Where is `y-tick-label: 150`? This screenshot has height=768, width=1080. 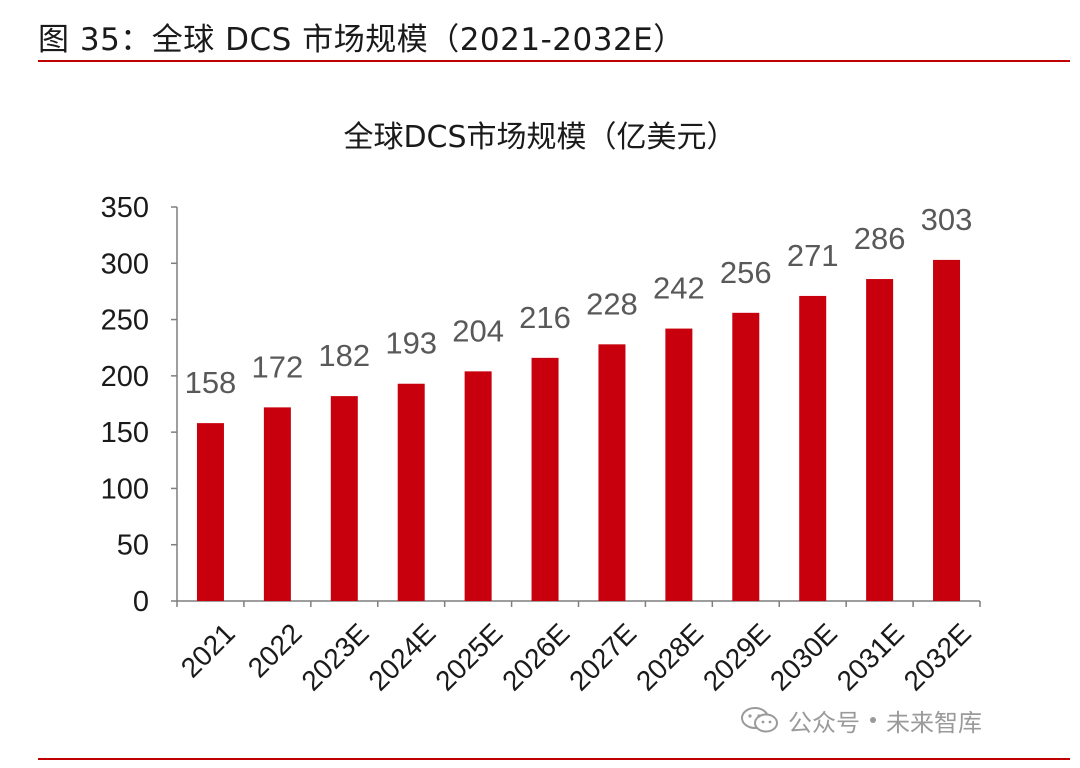
y-tick-label: 150 is located at coordinates (125, 433).